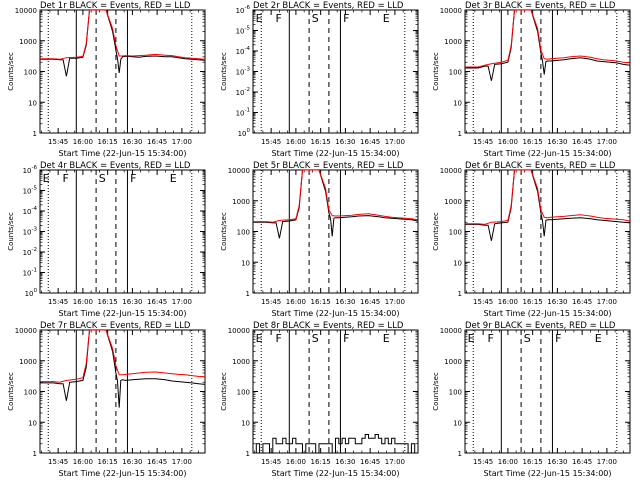 The width and height of the screenshot is (640, 480). Describe the element at coordinates (243, 31) in the screenshot. I see `y-tick-label: 10⁻⁵` at that location.